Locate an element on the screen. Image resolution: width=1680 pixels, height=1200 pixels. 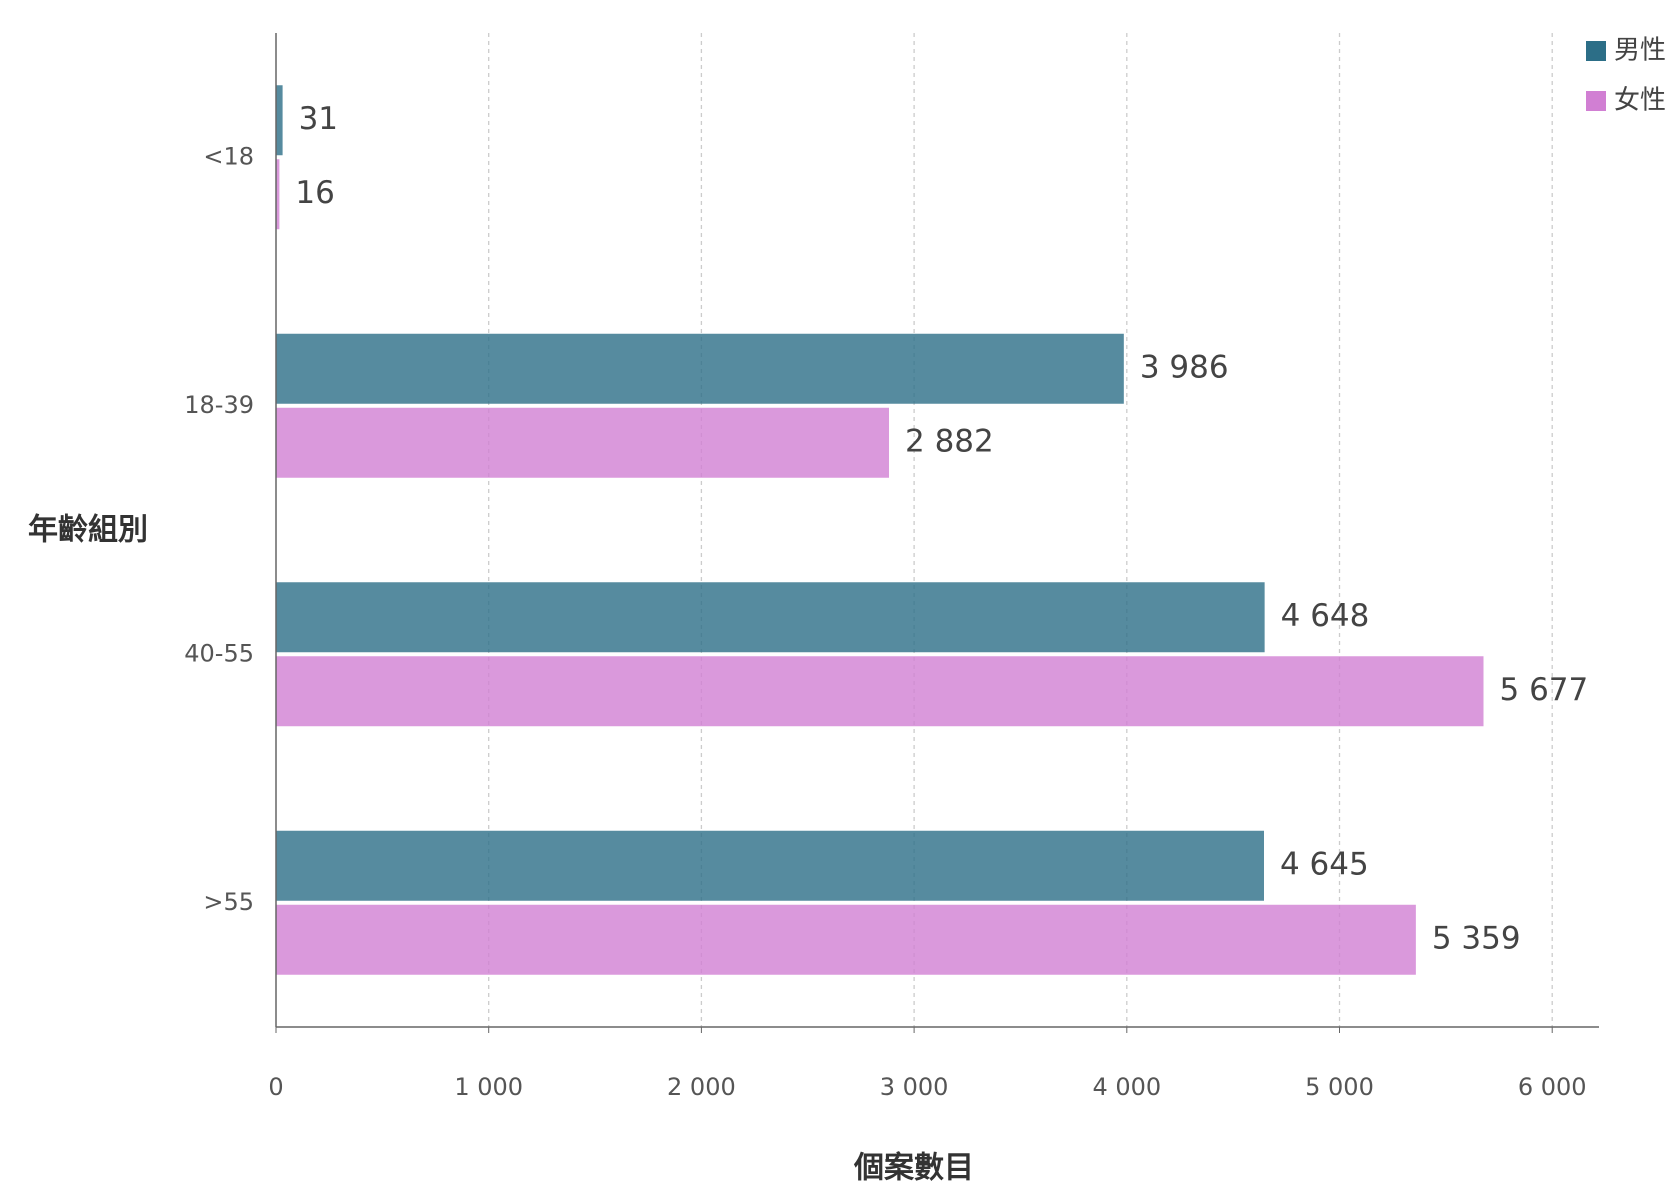
x-axis-label: 個案數目 is located at coordinates (913, 1168).